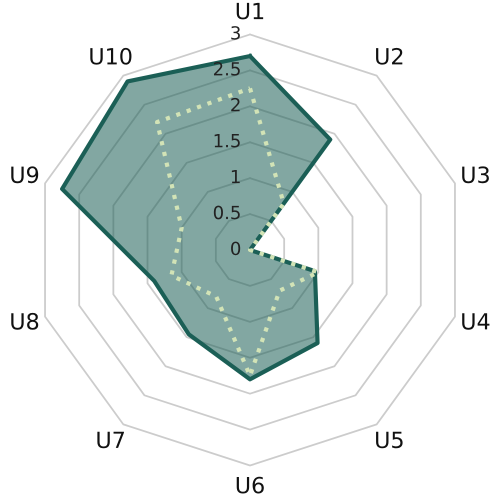 Image resolution: width=500 pixels, height=500 pixels. Describe the element at coordinates (111, 56) in the screenshot. I see `spoke-label: U10` at that location.